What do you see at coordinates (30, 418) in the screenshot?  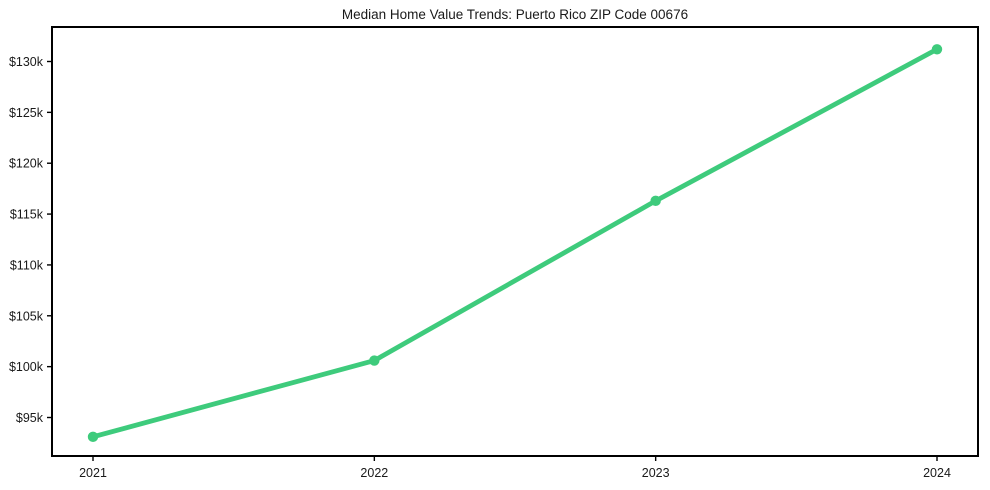 I see `y-axis-tick-label: $95k` at bounding box center [30, 418].